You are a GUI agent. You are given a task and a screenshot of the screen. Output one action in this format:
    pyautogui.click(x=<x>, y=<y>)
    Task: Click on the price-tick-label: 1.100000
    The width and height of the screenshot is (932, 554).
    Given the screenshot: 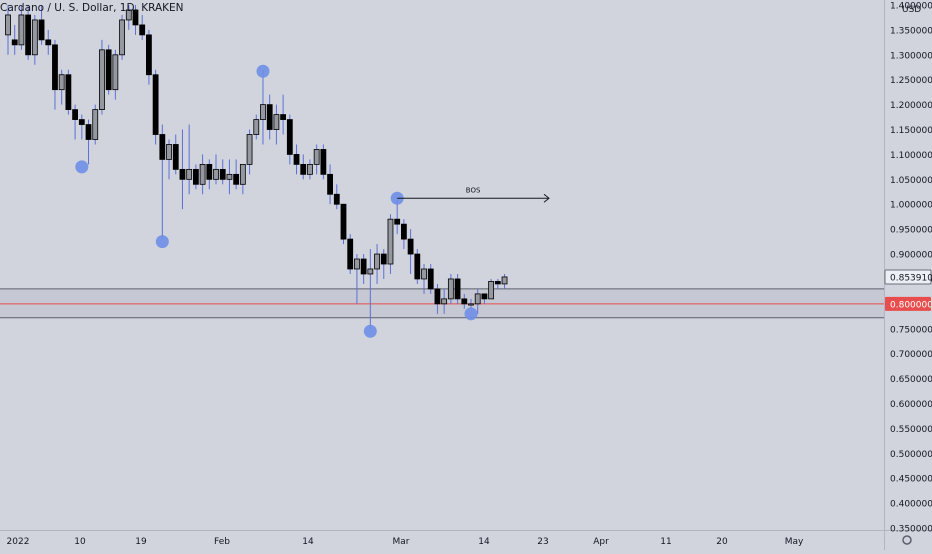 What is the action you would take?
    pyautogui.click(x=911, y=156)
    